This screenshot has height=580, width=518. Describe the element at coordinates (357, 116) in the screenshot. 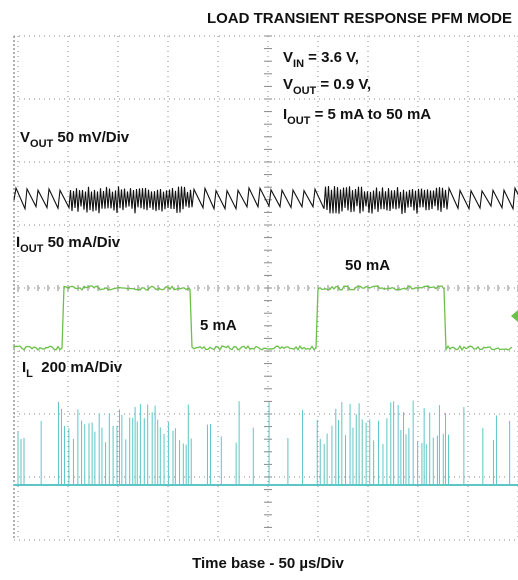

I see `condition: IOUT = 5 mA to 50 mA` at that location.